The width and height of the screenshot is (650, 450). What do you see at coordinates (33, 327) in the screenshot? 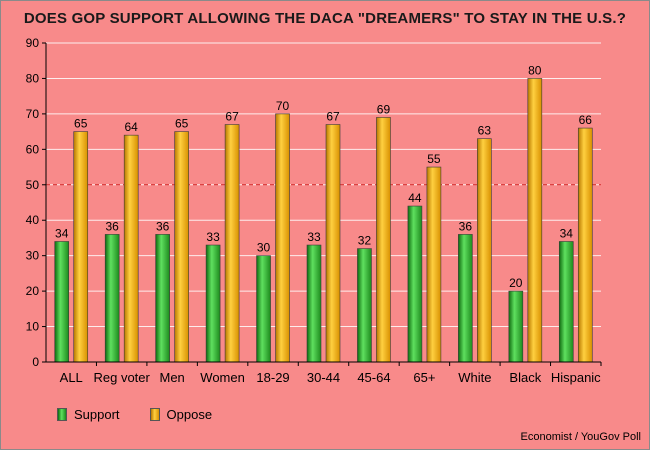
I see `y-tick-label: 10` at bounding box center [33, 327].